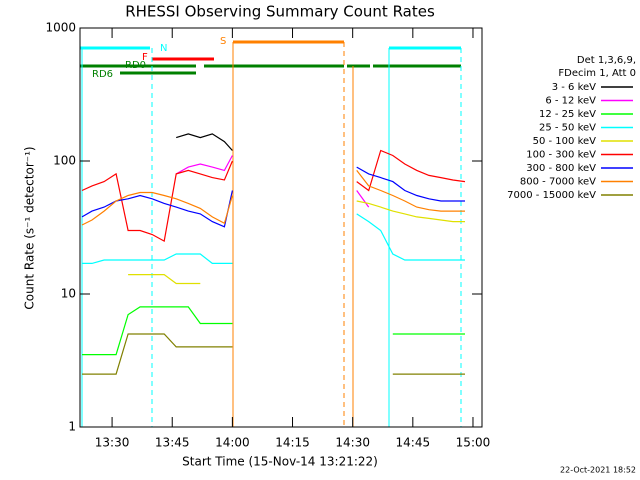 The width and height of the screenshot is (640, 480). What do you see at coordinates (72, 427) in the screenshot?
I see `y-tick-label: 1` at bounding box center [72, 427].